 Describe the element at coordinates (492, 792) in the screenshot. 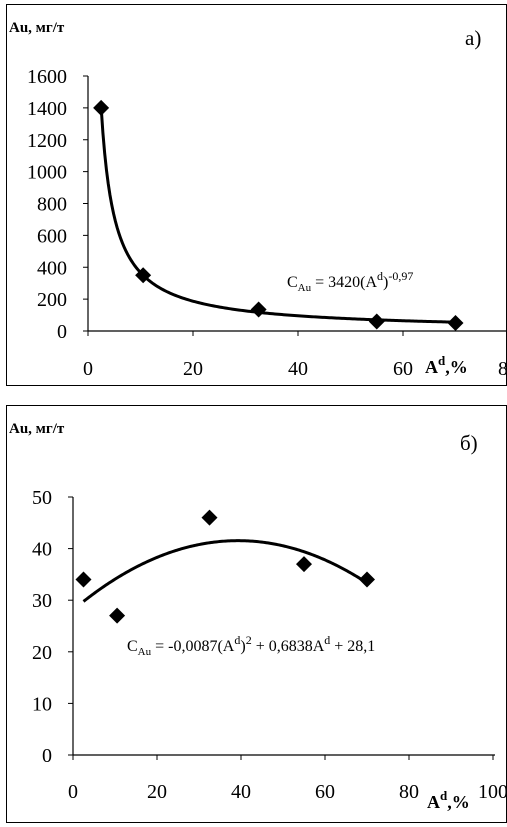

I see `x-tick-label: 100` at that location.